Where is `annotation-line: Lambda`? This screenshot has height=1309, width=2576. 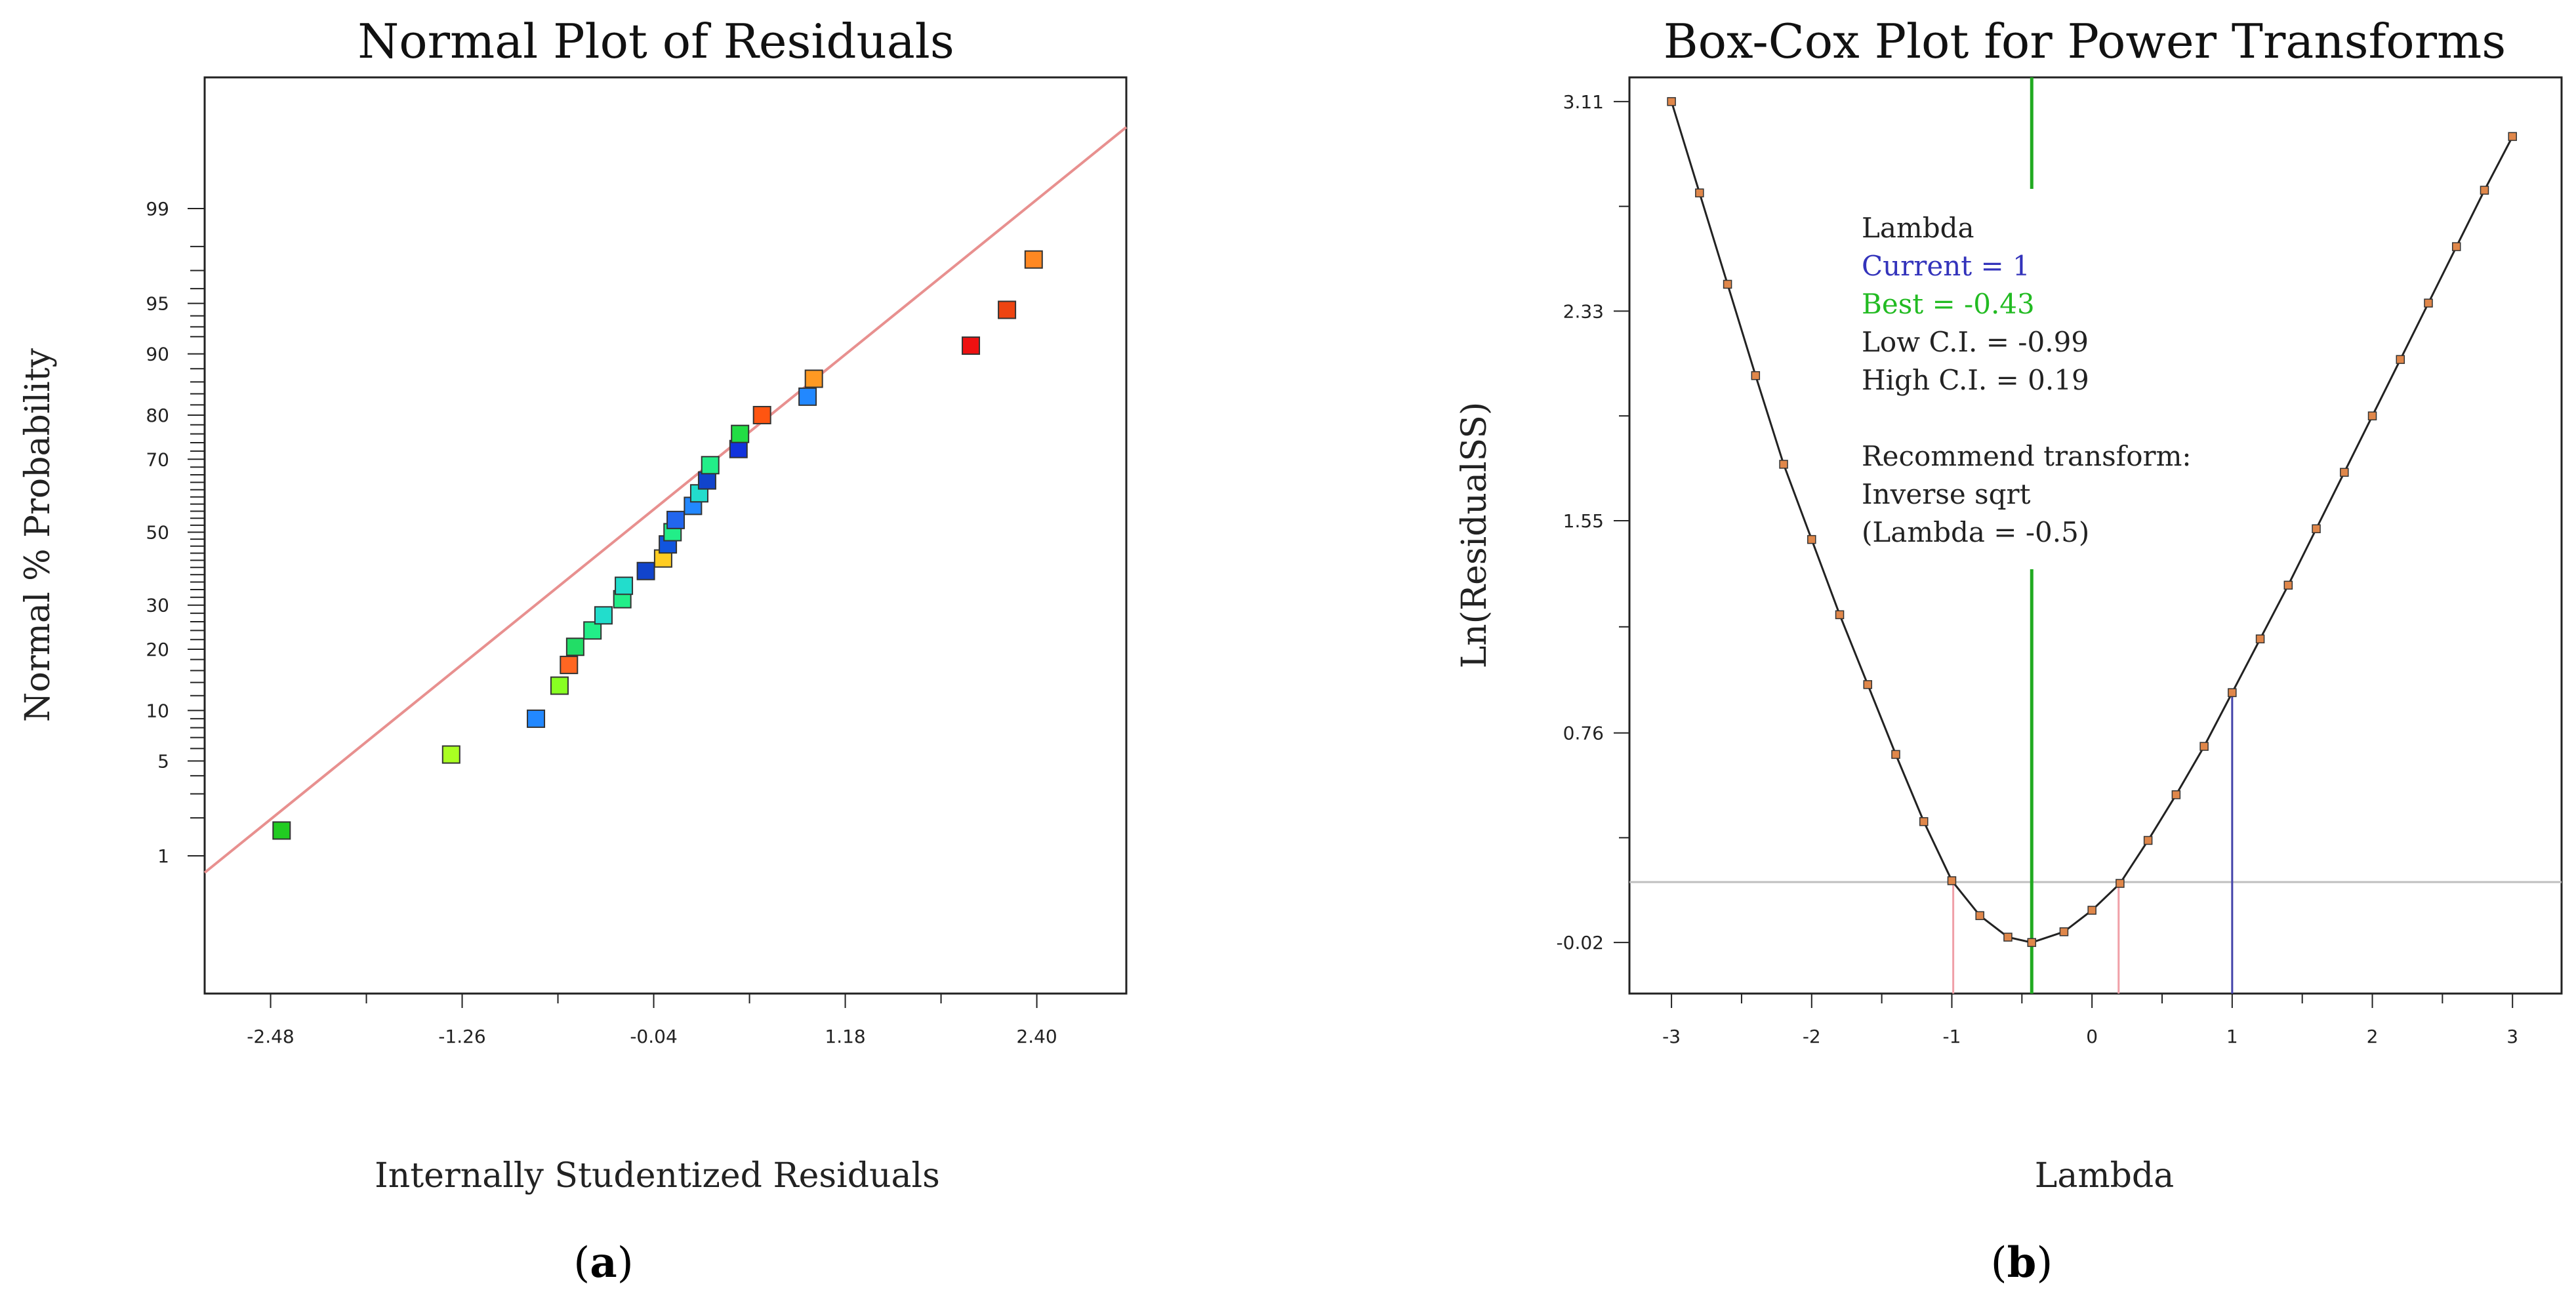 annotation-line: Lambda is located at coordinates (1918, 228).